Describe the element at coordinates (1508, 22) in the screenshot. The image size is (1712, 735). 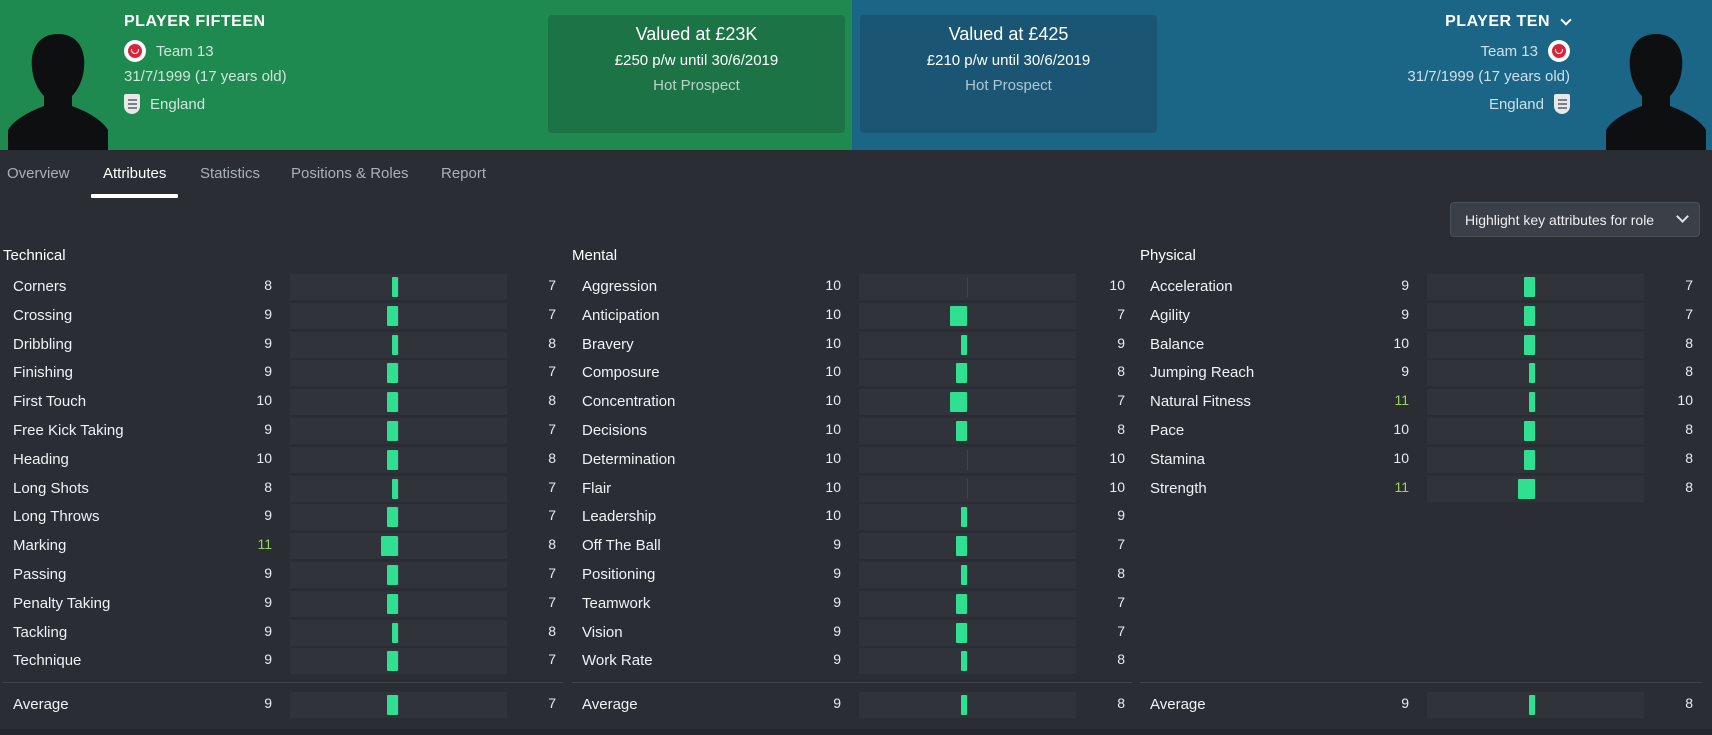
I see `right-player-selector: PLAYER TEN` at that location.